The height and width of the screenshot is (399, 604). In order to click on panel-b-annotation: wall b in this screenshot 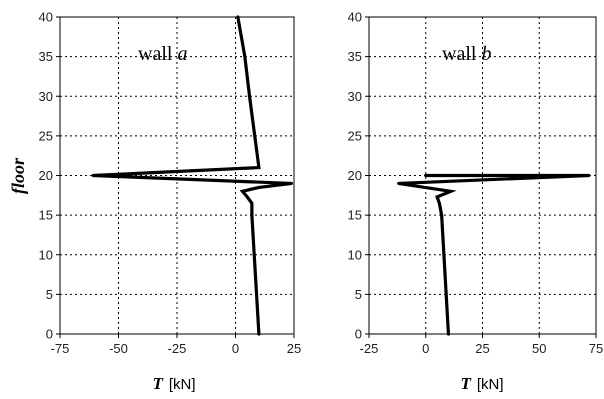, I will do `click(466, 54)`.